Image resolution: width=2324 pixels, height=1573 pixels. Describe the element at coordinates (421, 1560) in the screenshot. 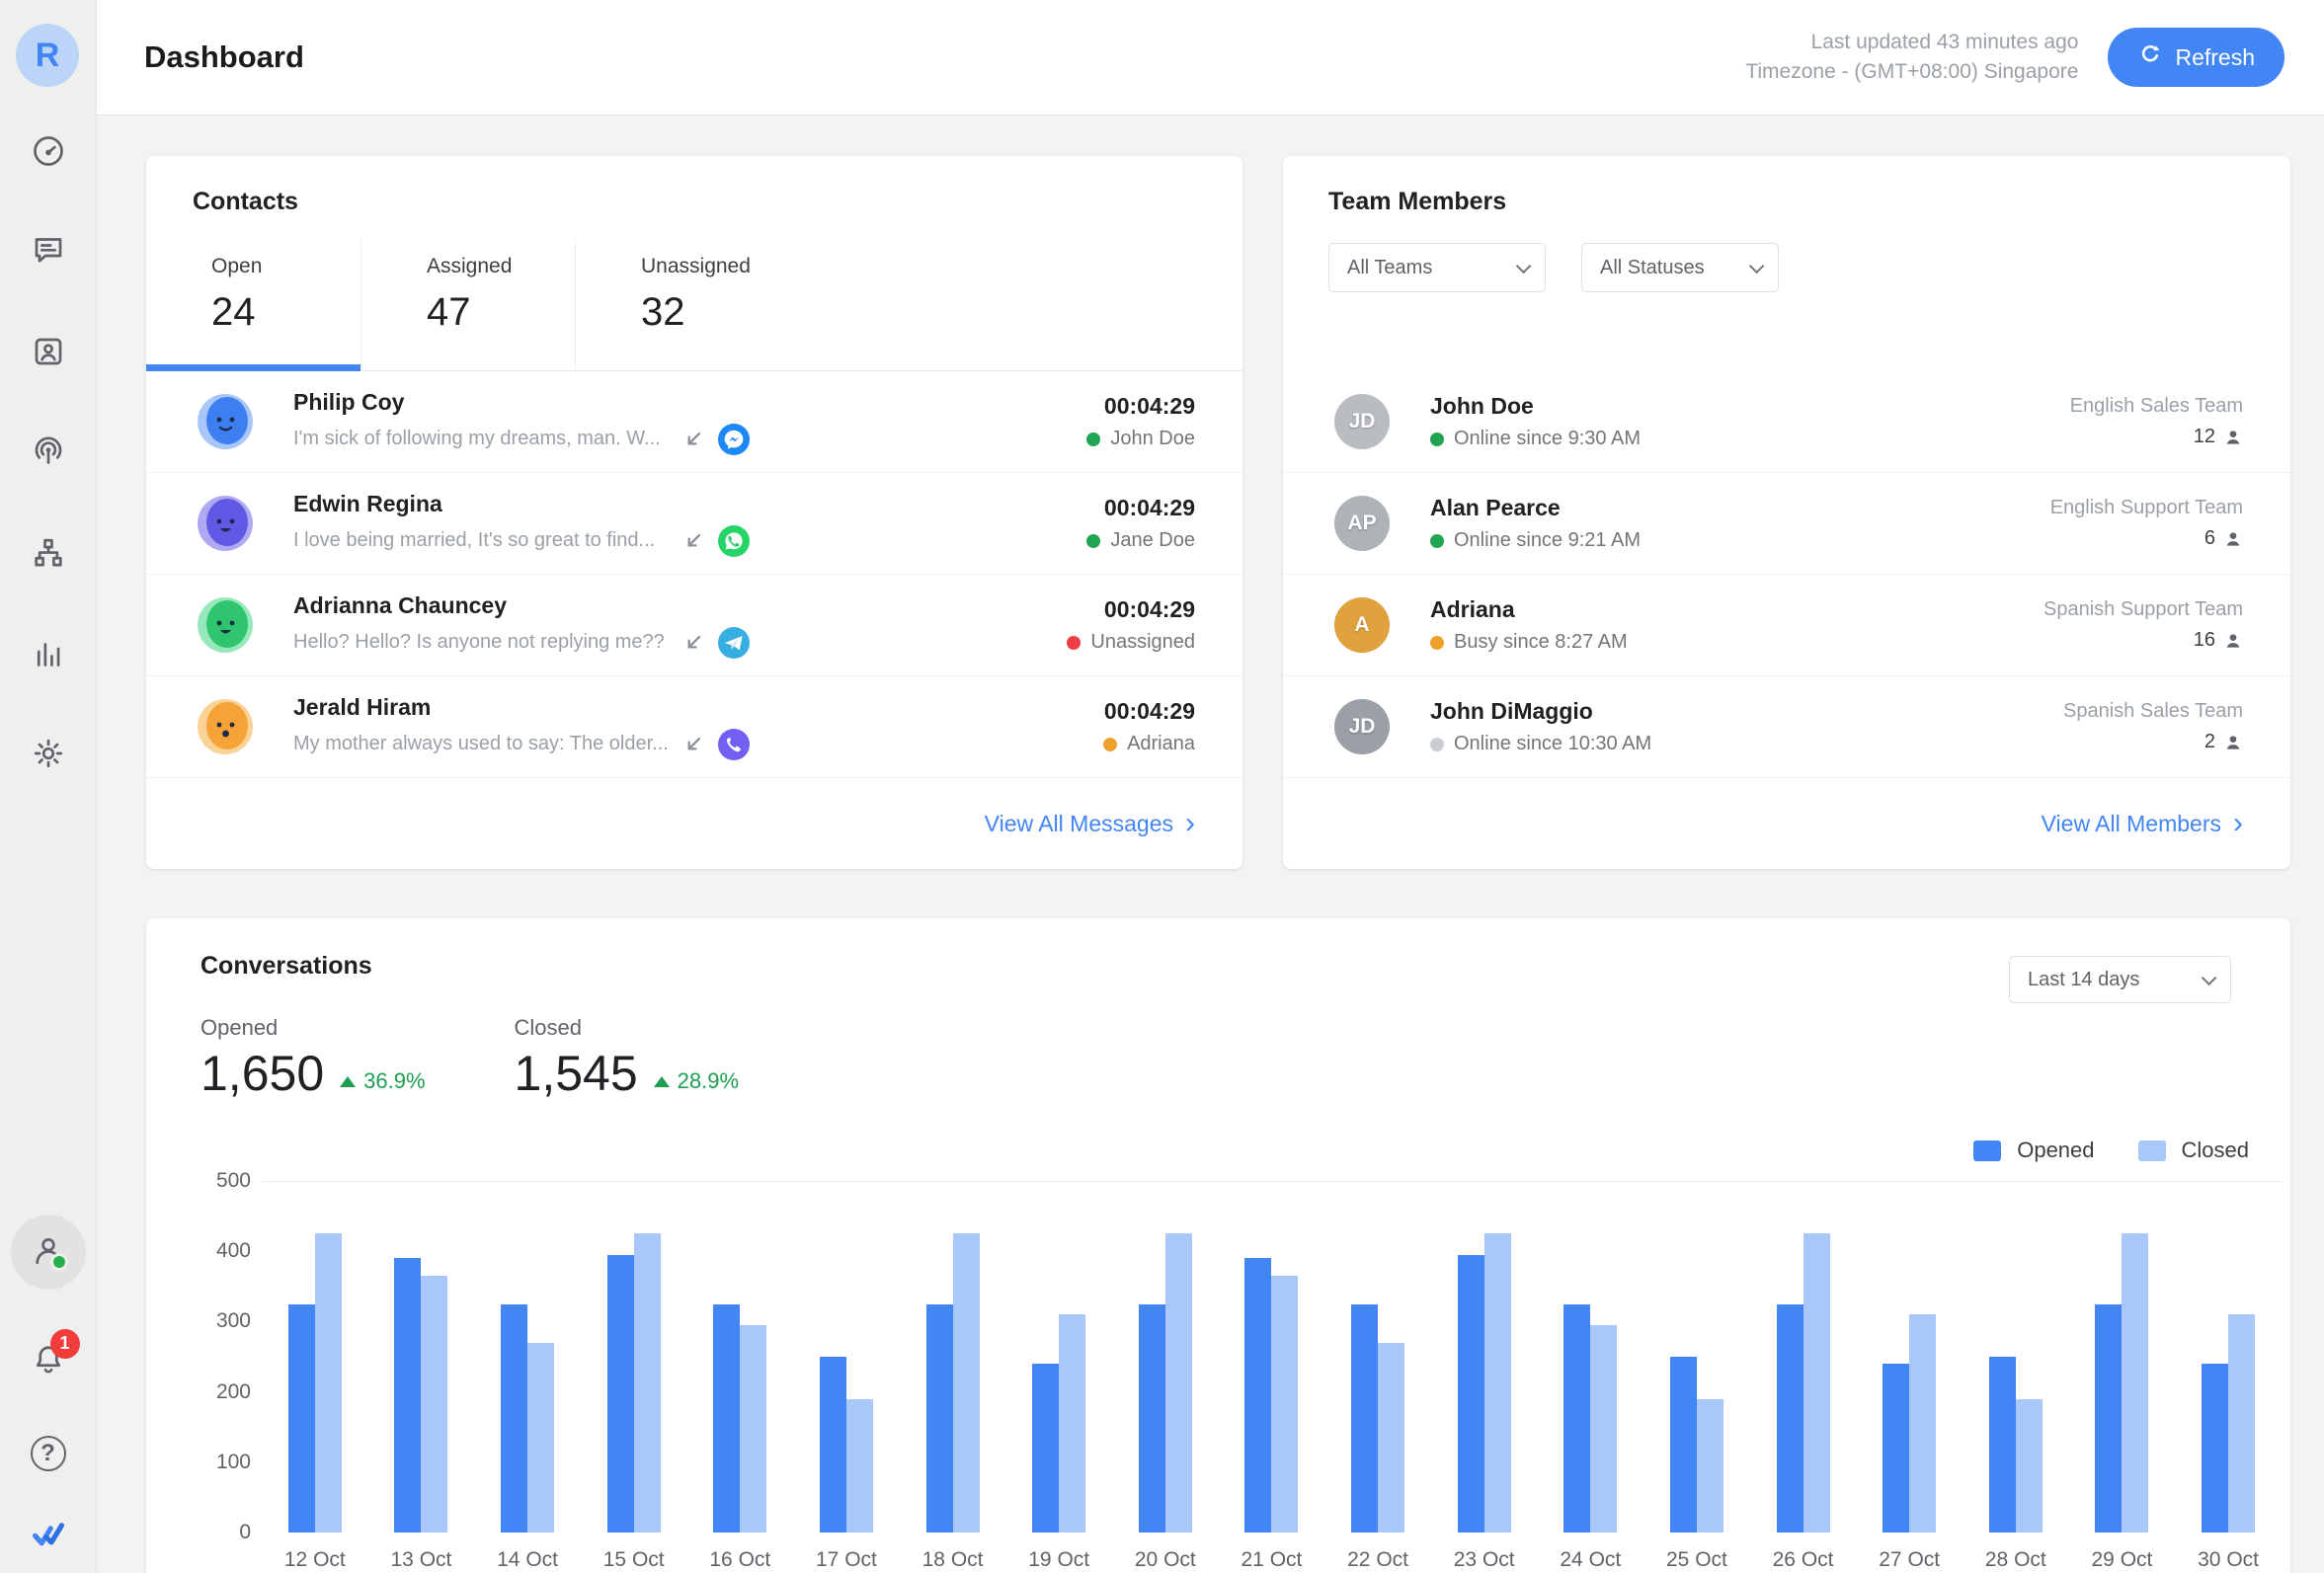

I see `x-axis-label: 13 Oct` at that location.